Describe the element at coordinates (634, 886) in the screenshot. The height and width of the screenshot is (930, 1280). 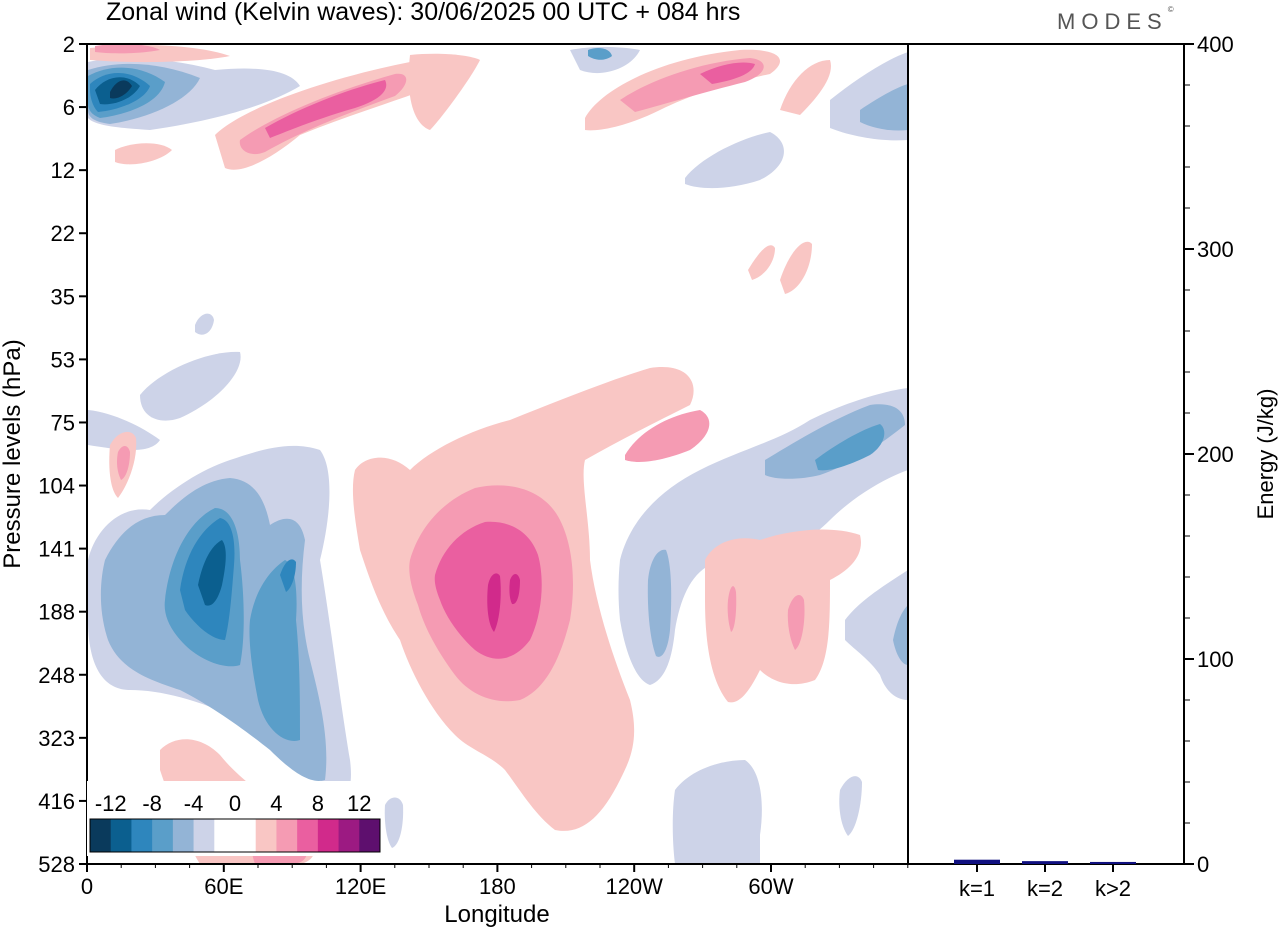
I see `x-tick-label: 120W` at that location.